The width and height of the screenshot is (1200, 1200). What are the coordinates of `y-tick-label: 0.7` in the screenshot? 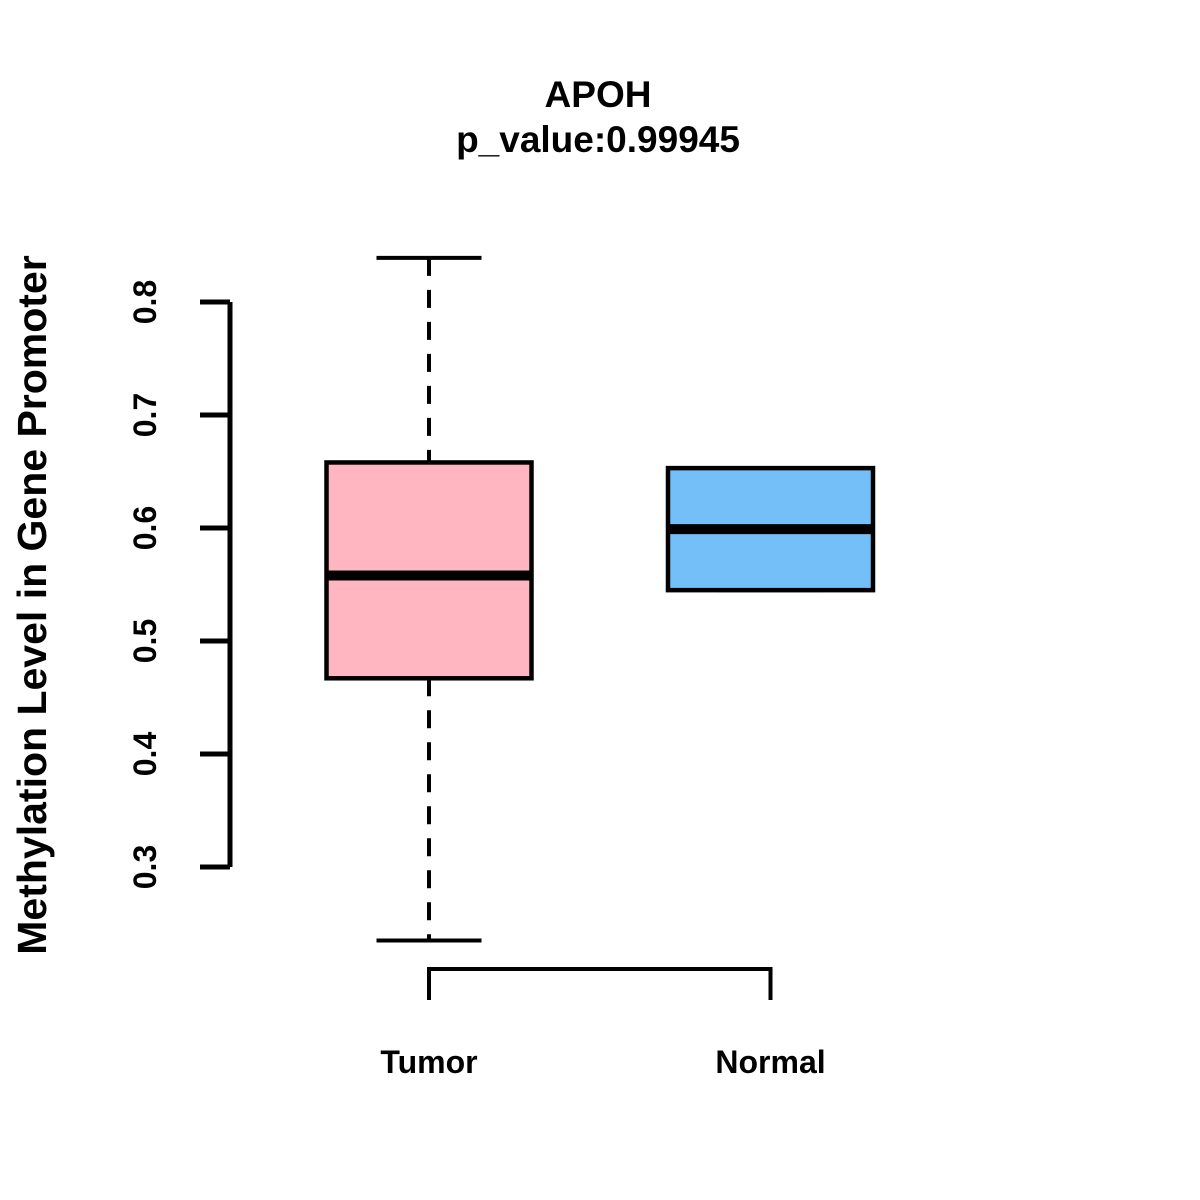 It's located at (145, 415).